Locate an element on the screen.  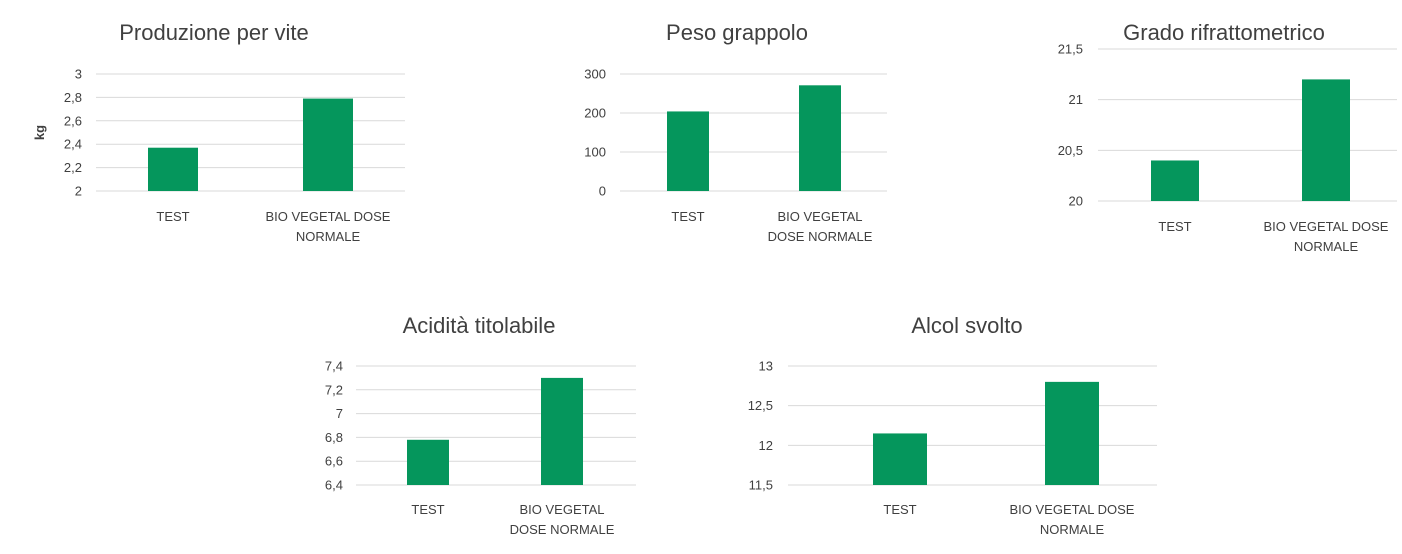
chart-title: Acidità titolabile is located at coordinates (479, 325).